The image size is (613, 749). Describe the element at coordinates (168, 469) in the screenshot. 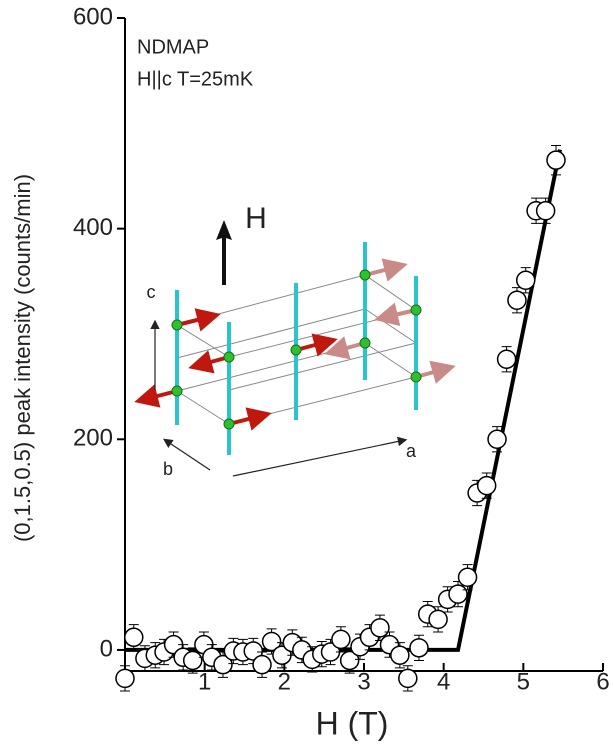

I see `inset-label: b` at that location.